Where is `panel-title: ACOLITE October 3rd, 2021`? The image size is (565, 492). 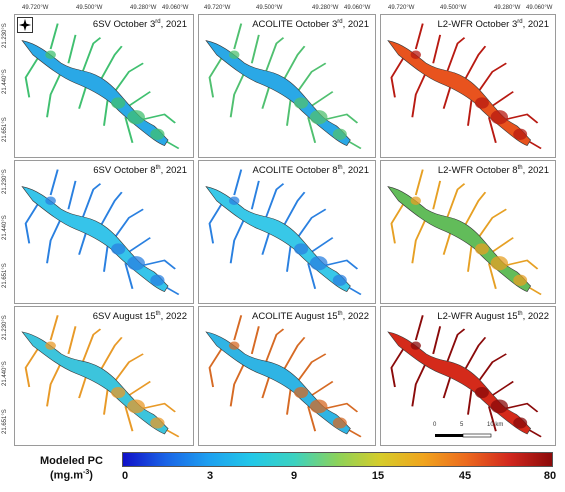 panel-title: ACOLITE October 3rd, 2021 is located at coordinates (310, 25).